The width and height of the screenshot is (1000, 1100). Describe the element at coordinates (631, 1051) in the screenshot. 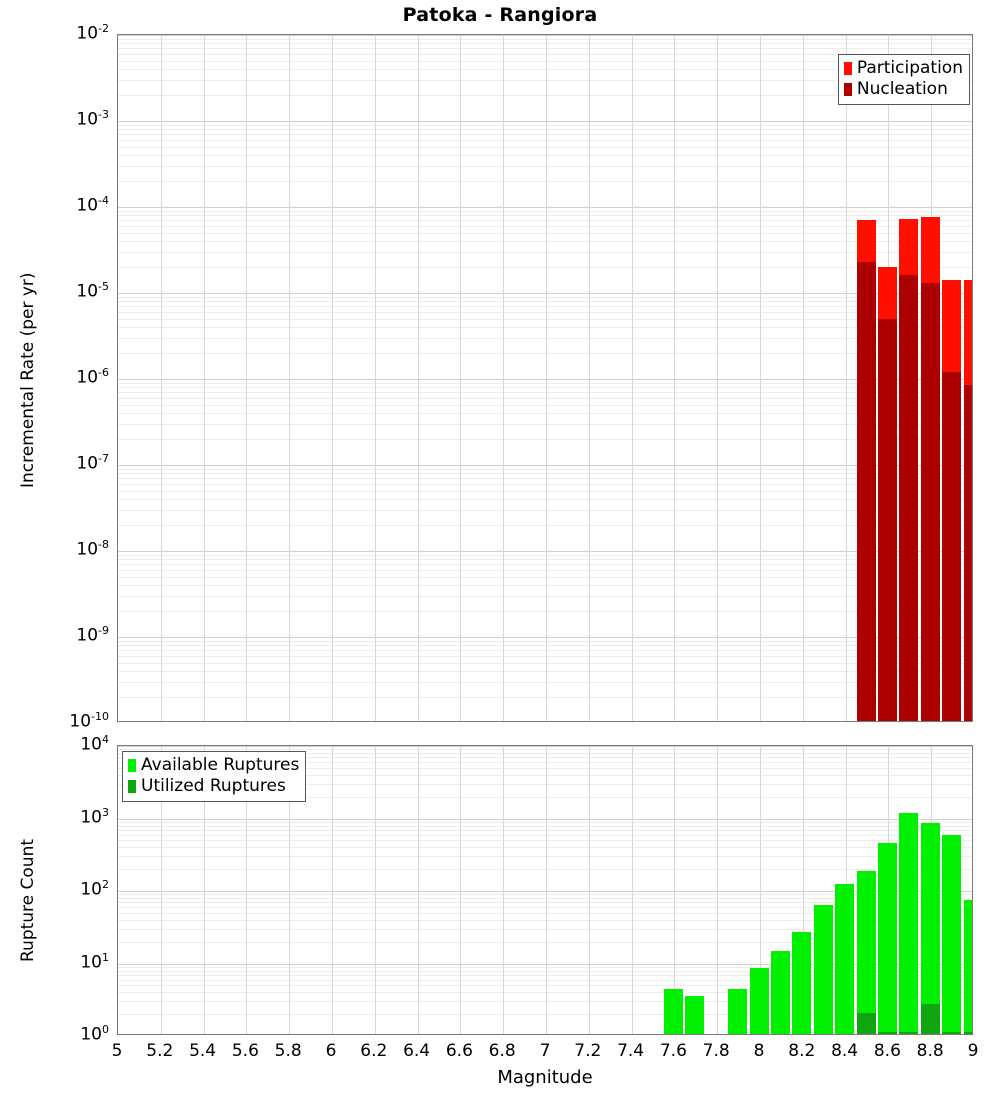

I see `x-tick-label: 7.4` at that location.